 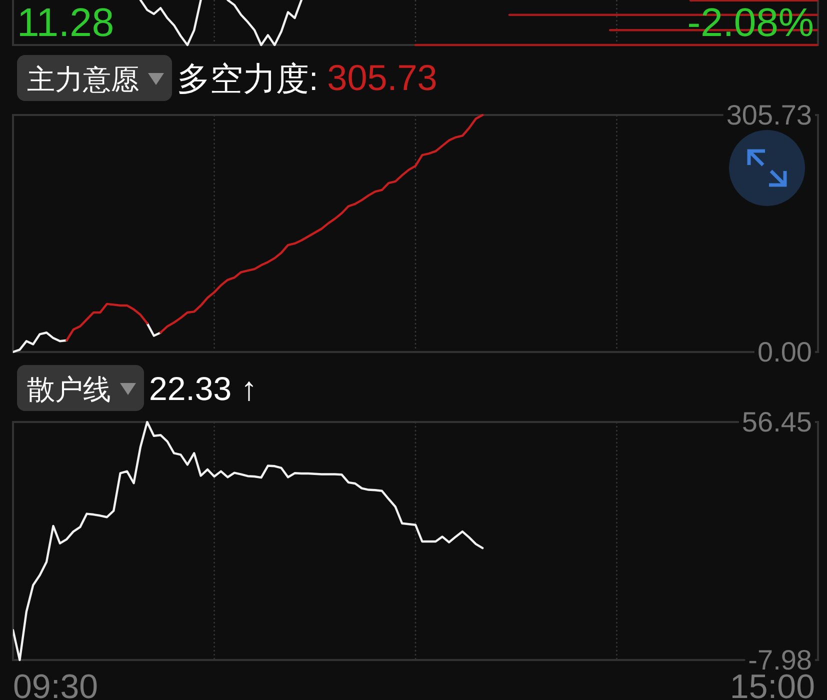 What do you see at coordinates (65, 23) in the screenshot?
I see `annotation: 11.28` at bounding box center [65, 23].